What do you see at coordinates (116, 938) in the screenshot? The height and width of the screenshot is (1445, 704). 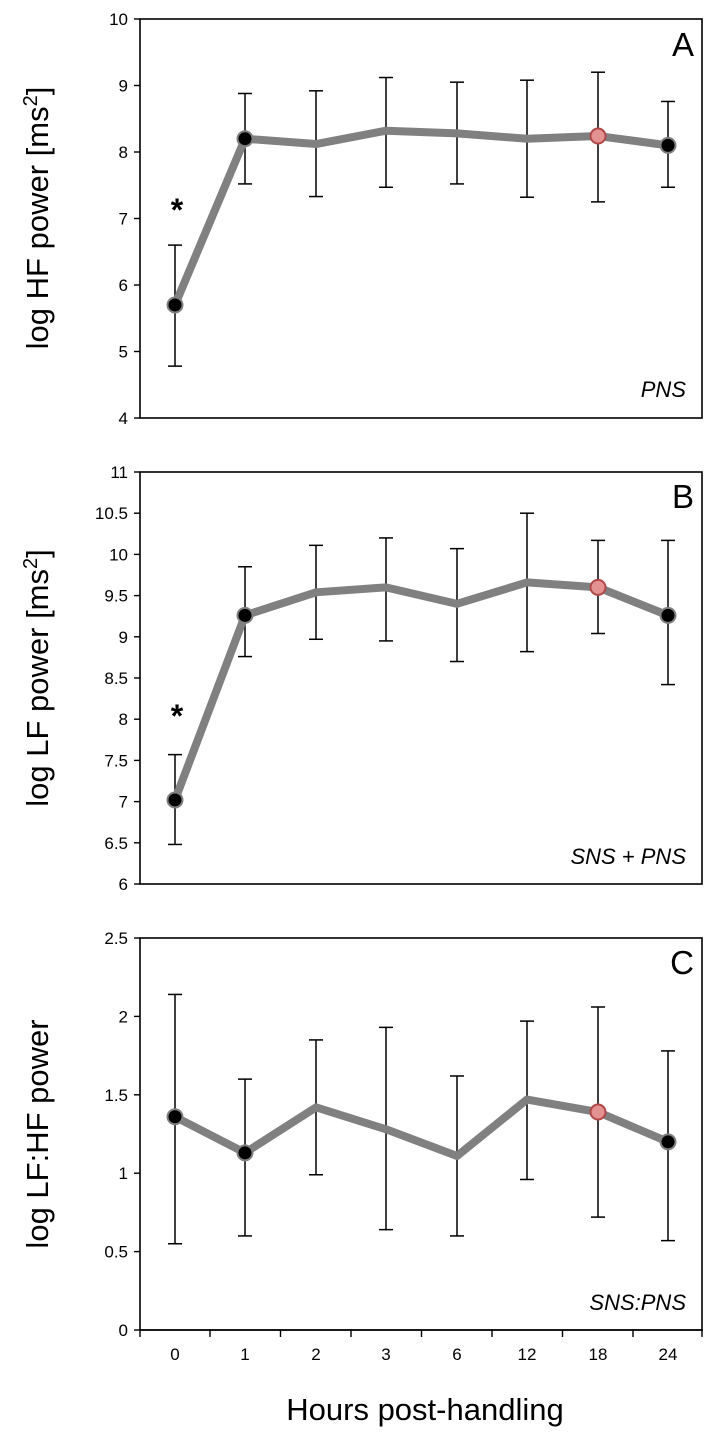 I see `y-tick-label: 2.5` at bounding box center [116, 938].